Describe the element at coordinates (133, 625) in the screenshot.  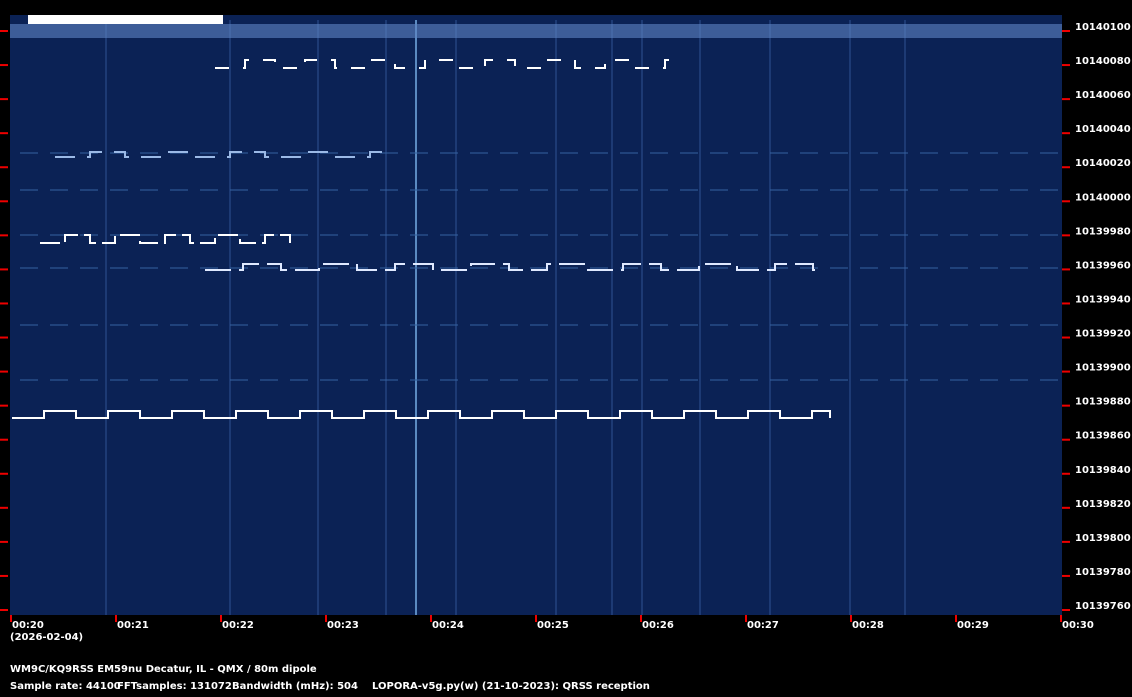
I see `time-label: 00:21` at that location.